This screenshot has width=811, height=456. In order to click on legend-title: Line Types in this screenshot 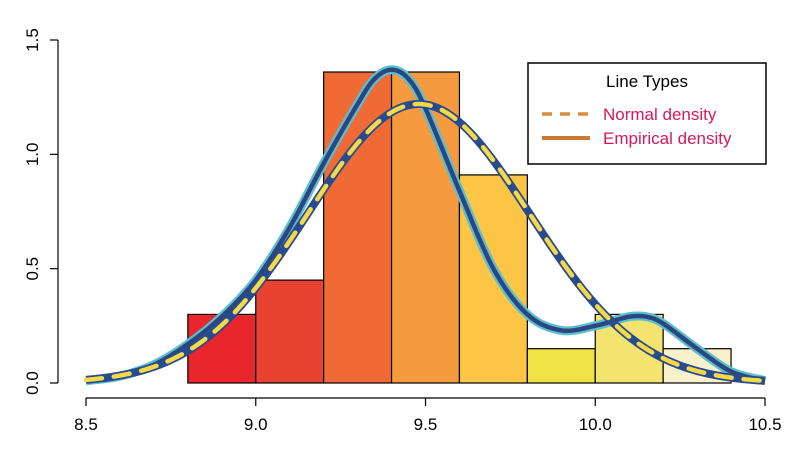, I will do `click(647, 81)`.